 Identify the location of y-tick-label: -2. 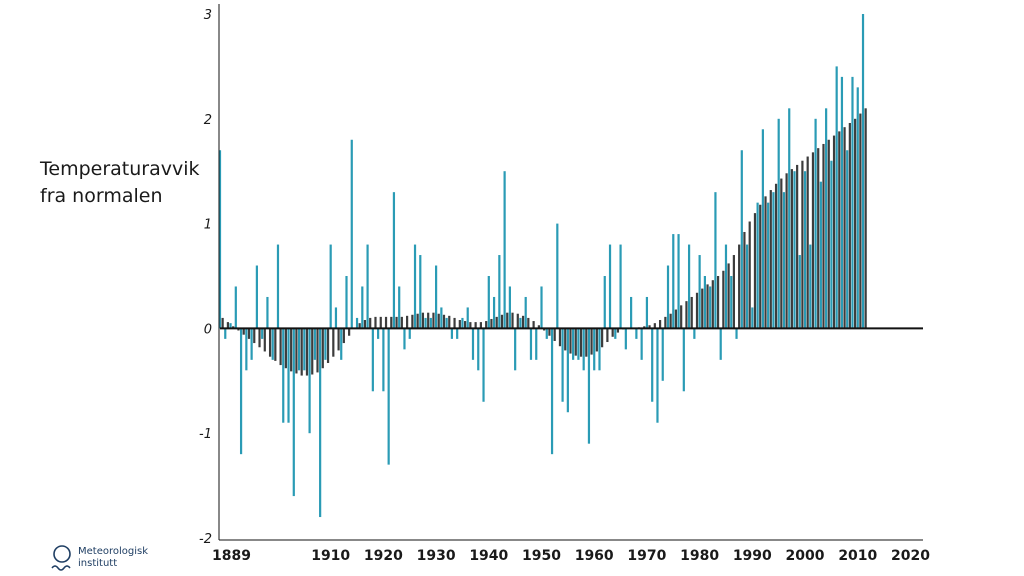
(205, 539).